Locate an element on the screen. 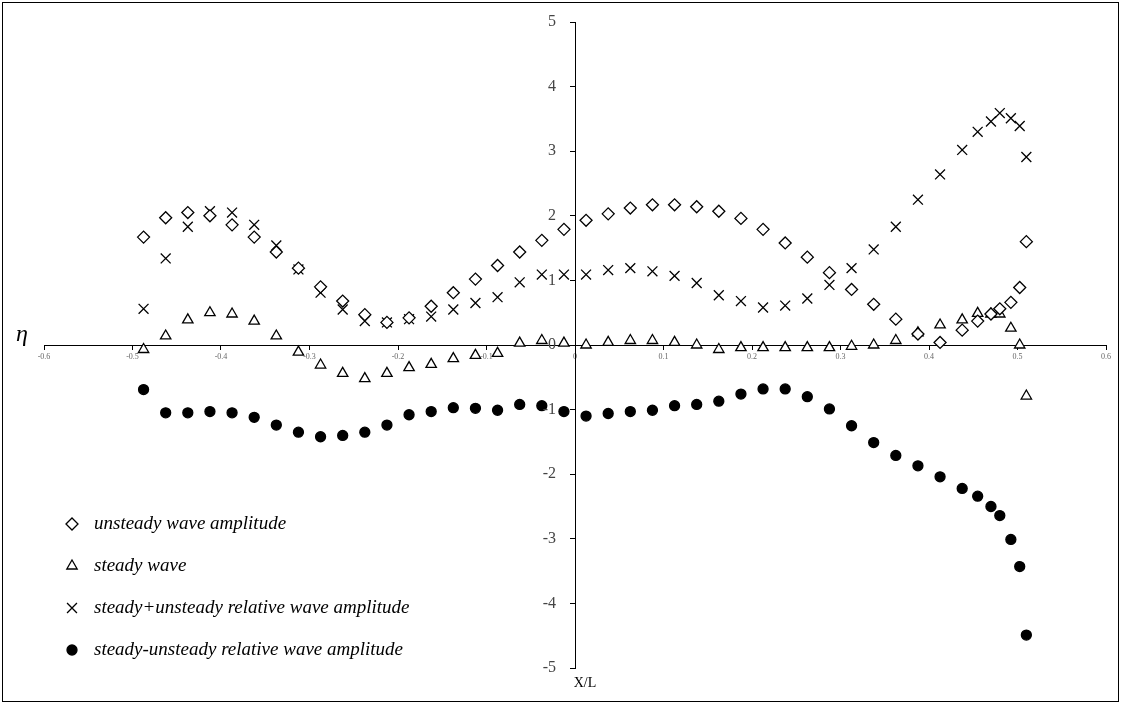  y-tick-label: 4 is located at coordinates (552, 85).